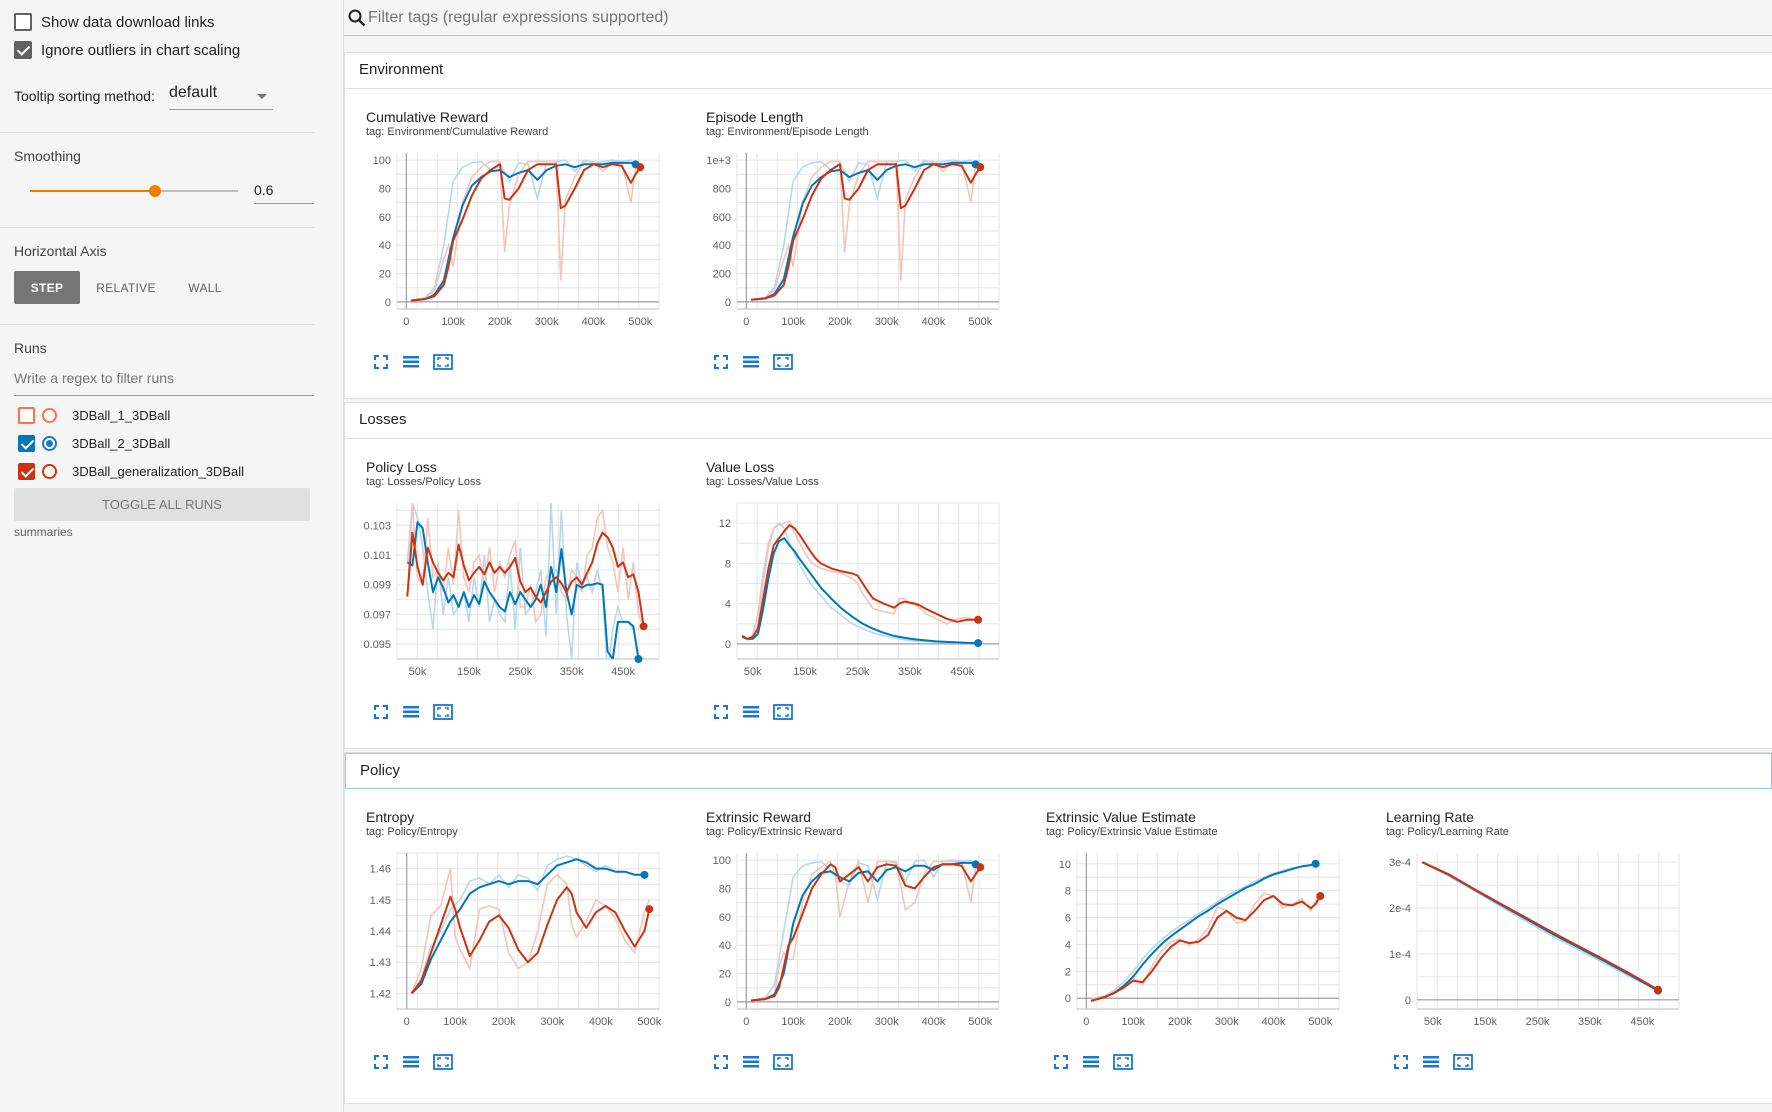 The width and height of the screenshot is (1772, 1112). What do you see at coordinates (1058, 71) in the screenshot?
I see `section-header: Environment` at bounding box center [1058, 71].